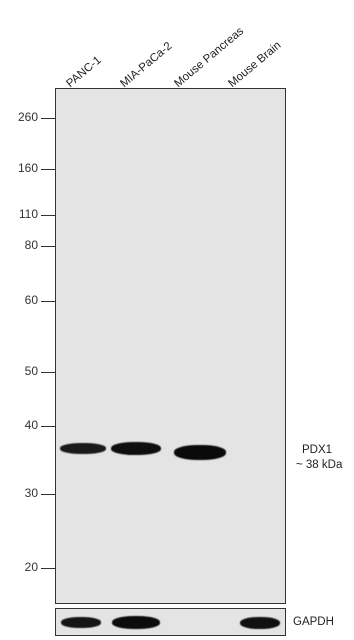  What do you see at coordinates (28, 214) in the screenshot?
I see `mw-label-110: 110` at bounding box center [28, 214].